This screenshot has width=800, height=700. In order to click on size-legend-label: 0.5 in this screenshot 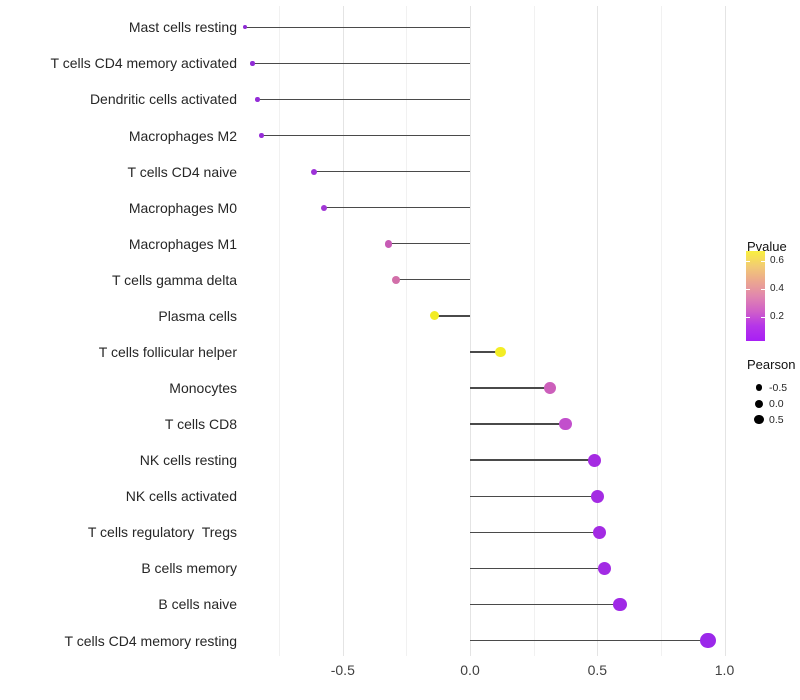, I will do `click(776, 419)`.